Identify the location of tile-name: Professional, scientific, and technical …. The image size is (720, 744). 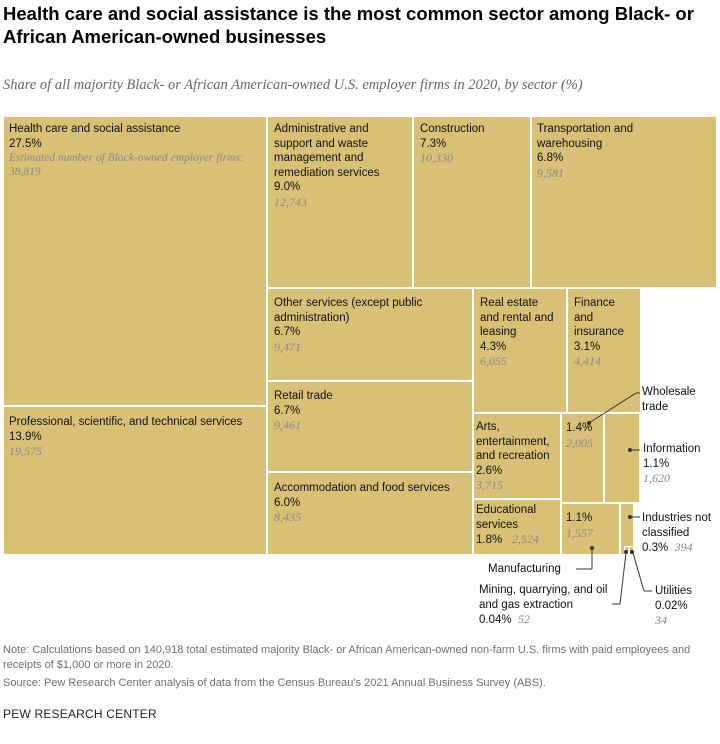
(126, 422).